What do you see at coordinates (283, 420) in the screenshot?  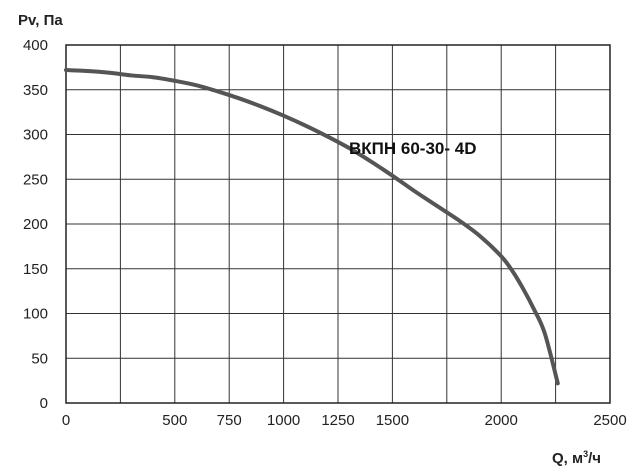 I see `x-tick-label: 1000` at bounding box center [283, 420].